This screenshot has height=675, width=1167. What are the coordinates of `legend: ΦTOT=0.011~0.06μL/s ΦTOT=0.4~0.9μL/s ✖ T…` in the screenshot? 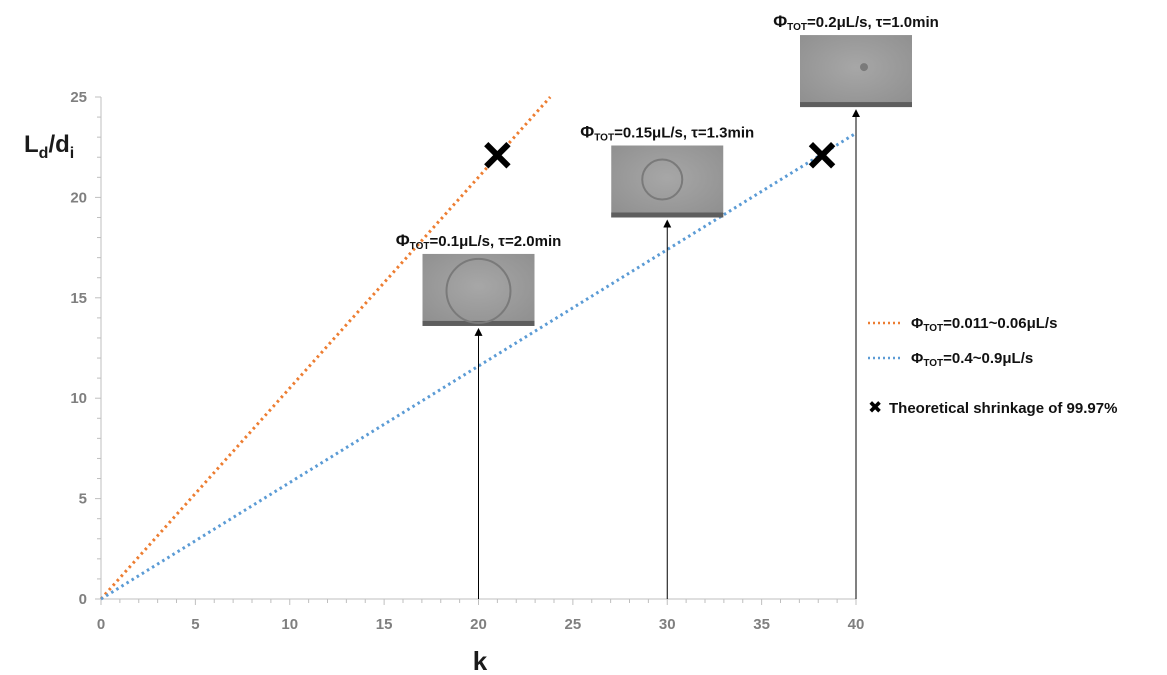 It's located at (992, 366).